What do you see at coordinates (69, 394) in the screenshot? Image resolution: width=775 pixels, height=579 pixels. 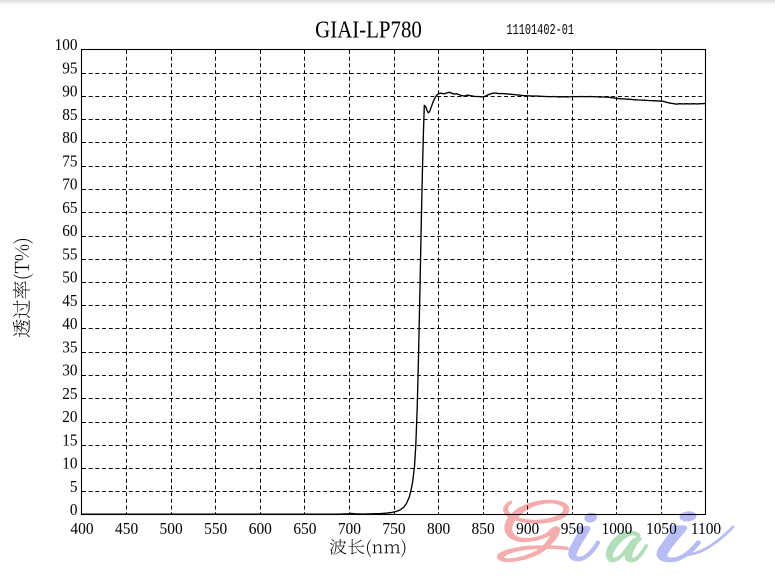 I see `svg-text: 25` at bounding box center [69, 394].